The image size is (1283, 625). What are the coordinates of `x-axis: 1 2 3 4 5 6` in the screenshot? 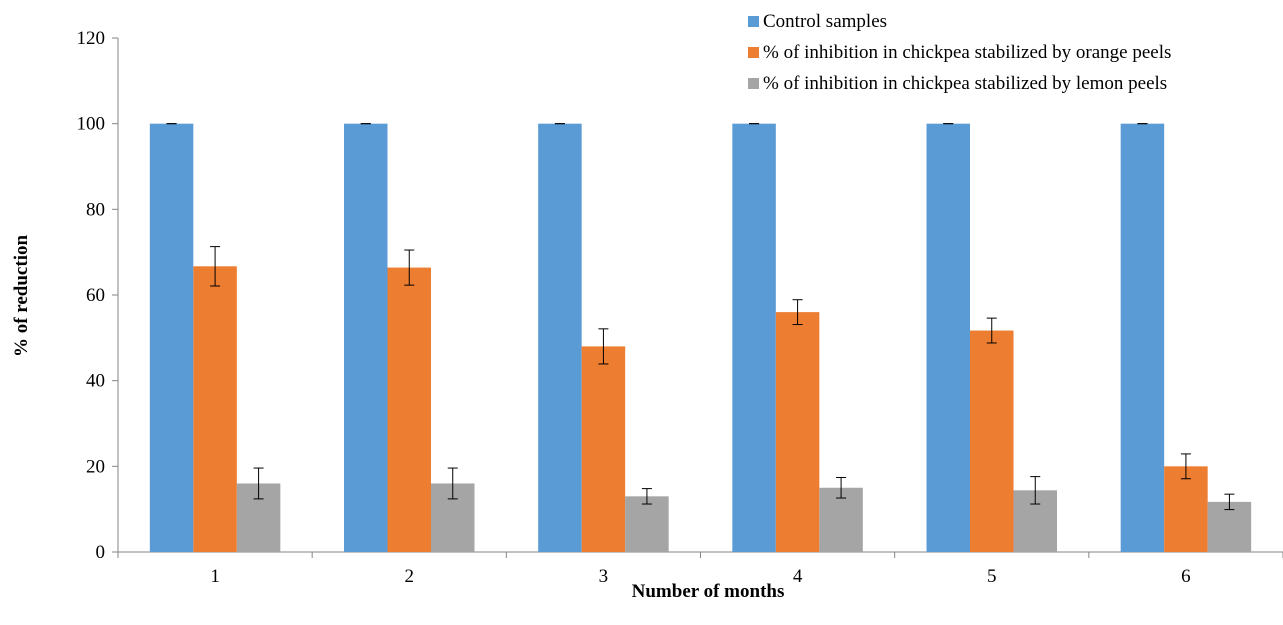 It's located at (700, 569).